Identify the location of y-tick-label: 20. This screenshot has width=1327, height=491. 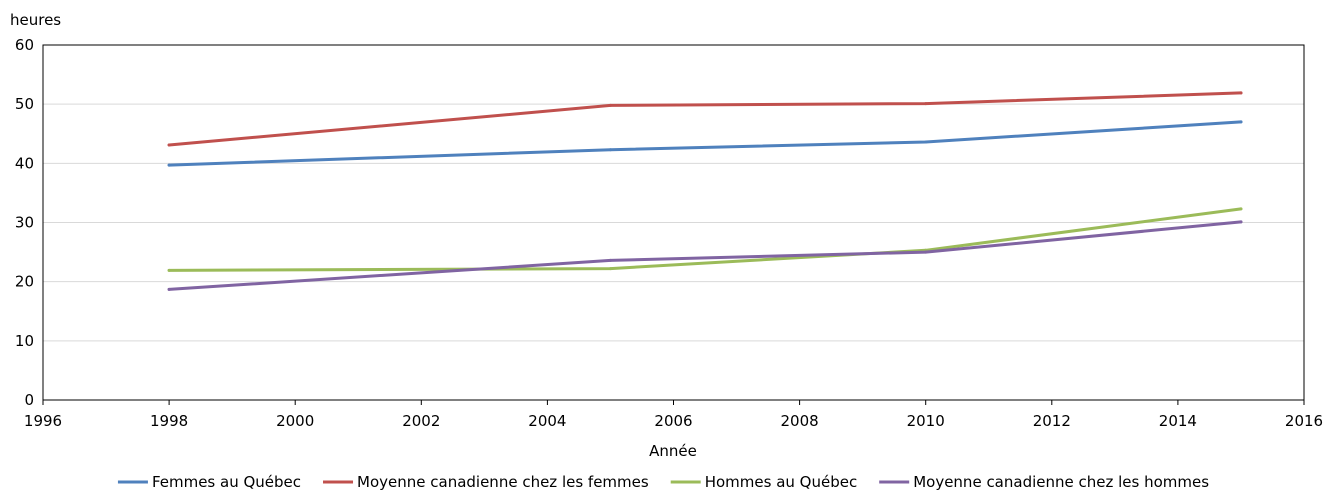
(24, 282).